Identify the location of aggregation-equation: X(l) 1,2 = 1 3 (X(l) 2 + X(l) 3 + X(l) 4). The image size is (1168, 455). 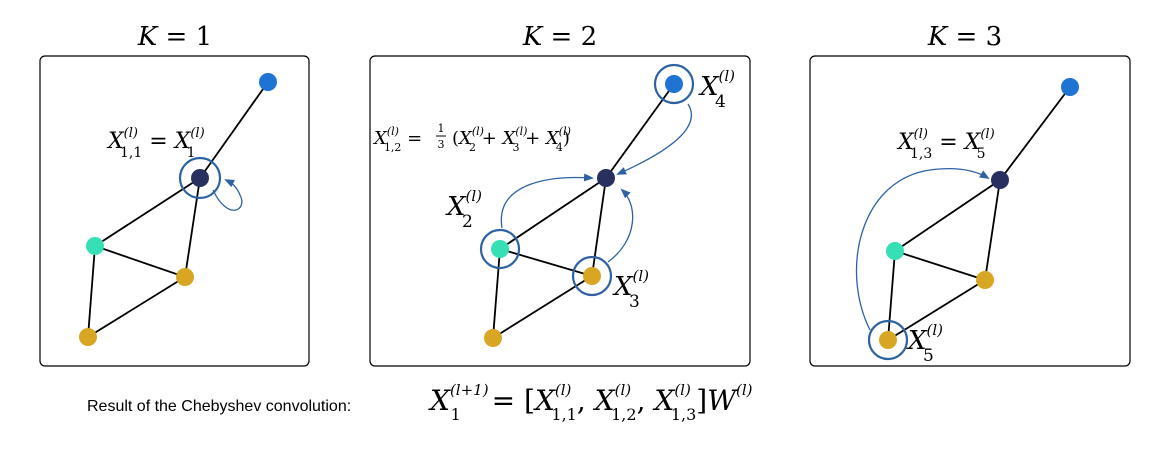
(471, 138).